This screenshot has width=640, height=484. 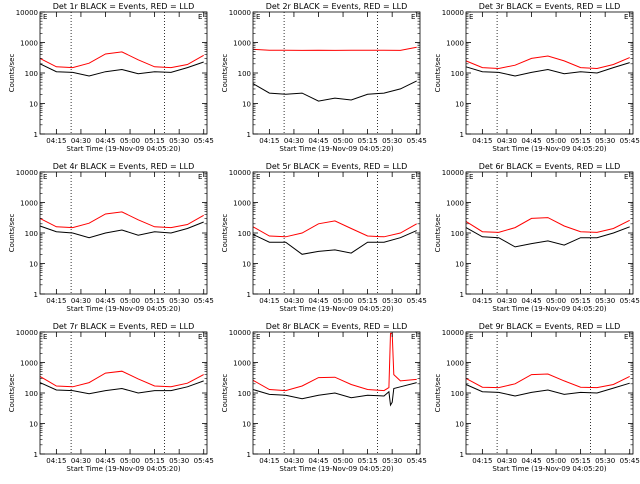 What do you see at coordinates (124, 6) in the screenshot?
I see `panel-title: Det 1r BLACK = Events, RED = LLD` at bounding box center [124, 6].